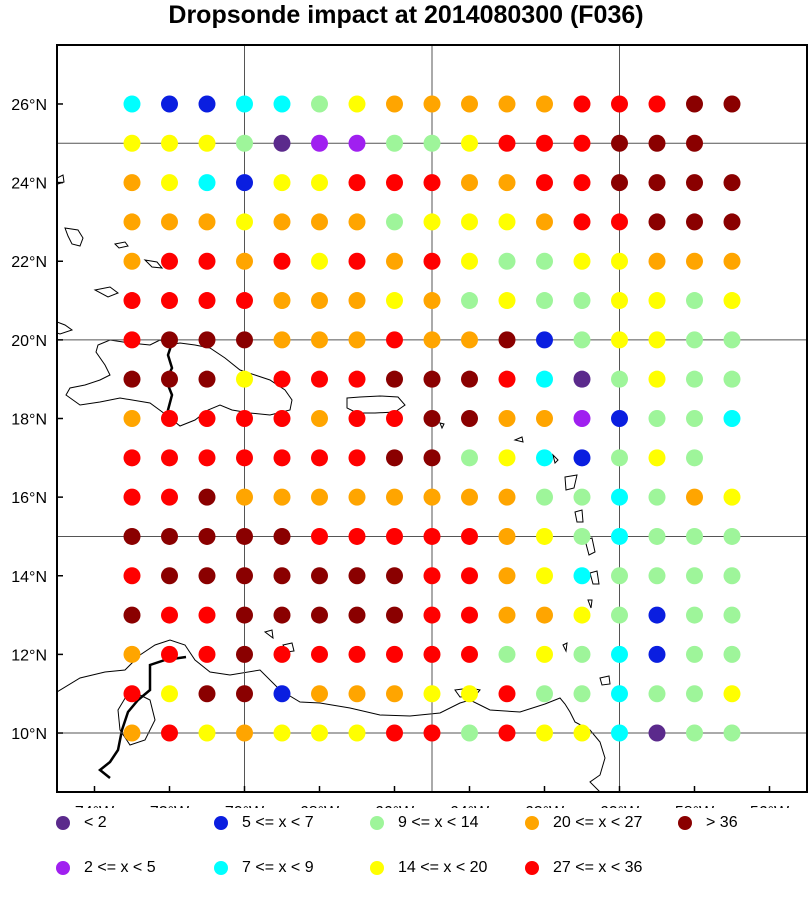 This screenshot has height=900, width=812. I want to click on legend-item: < 2, so click(81, 823).